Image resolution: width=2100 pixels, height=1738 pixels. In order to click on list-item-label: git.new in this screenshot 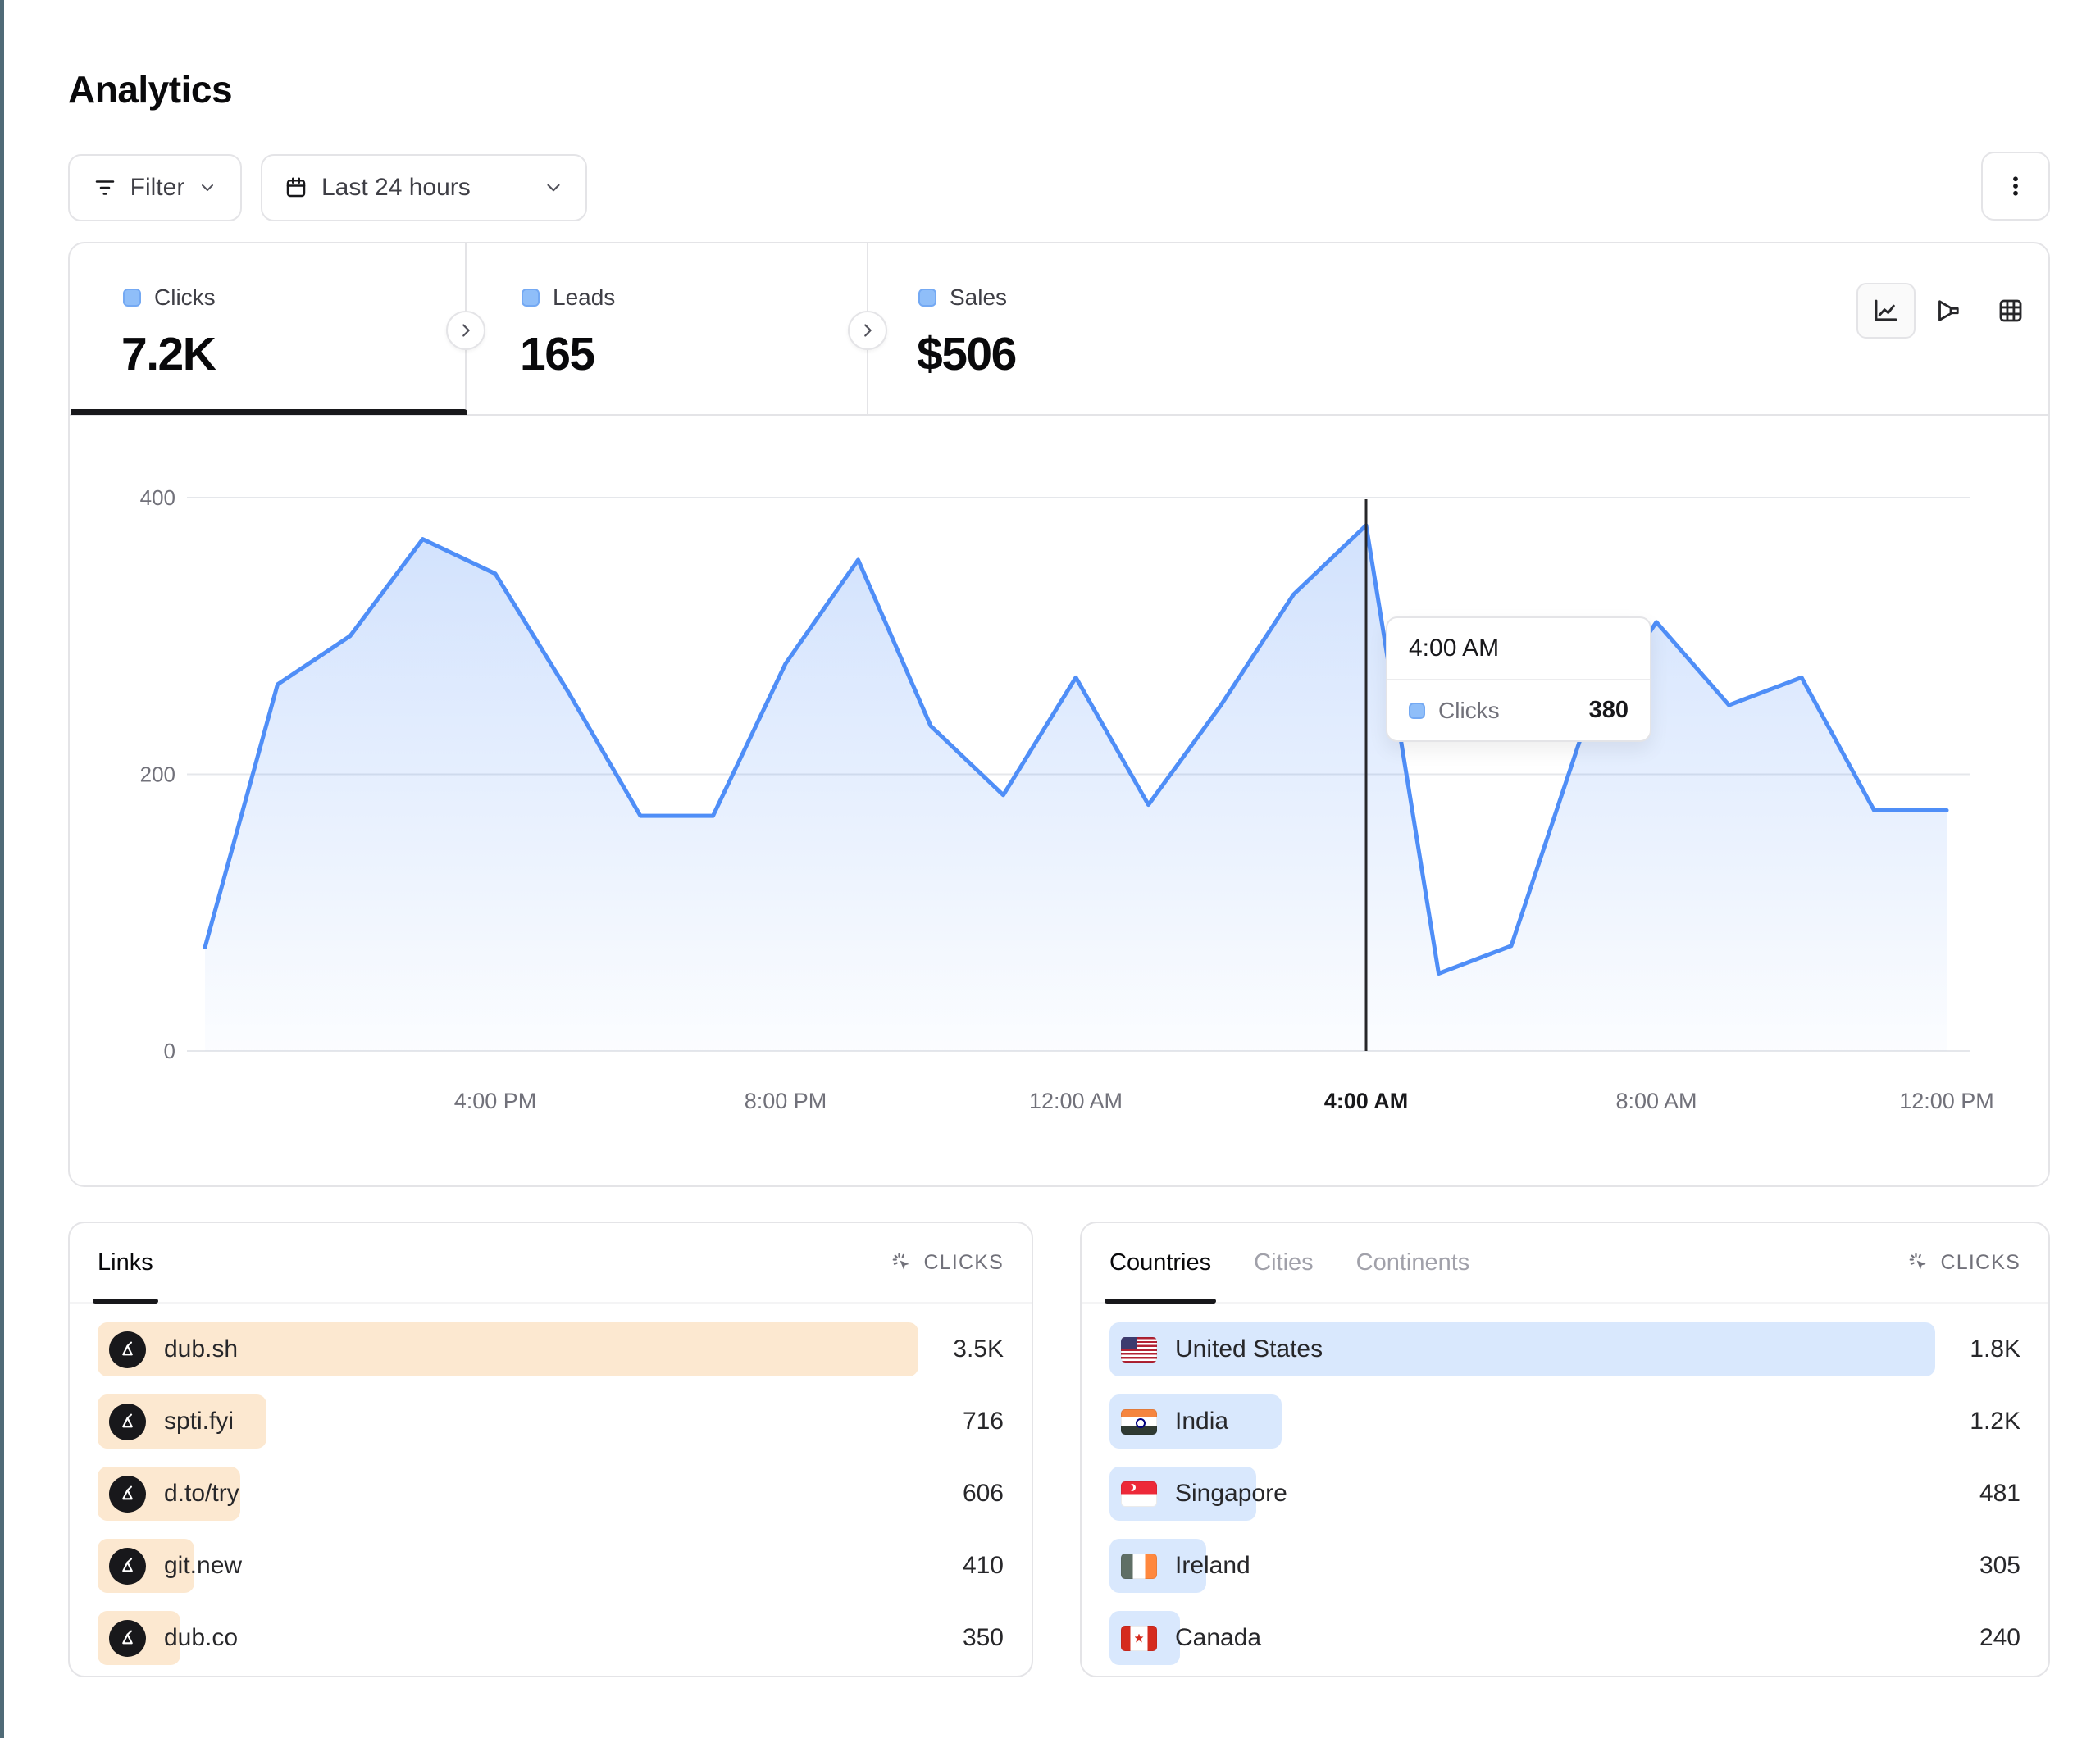, I will do `click(203, 1565)`.